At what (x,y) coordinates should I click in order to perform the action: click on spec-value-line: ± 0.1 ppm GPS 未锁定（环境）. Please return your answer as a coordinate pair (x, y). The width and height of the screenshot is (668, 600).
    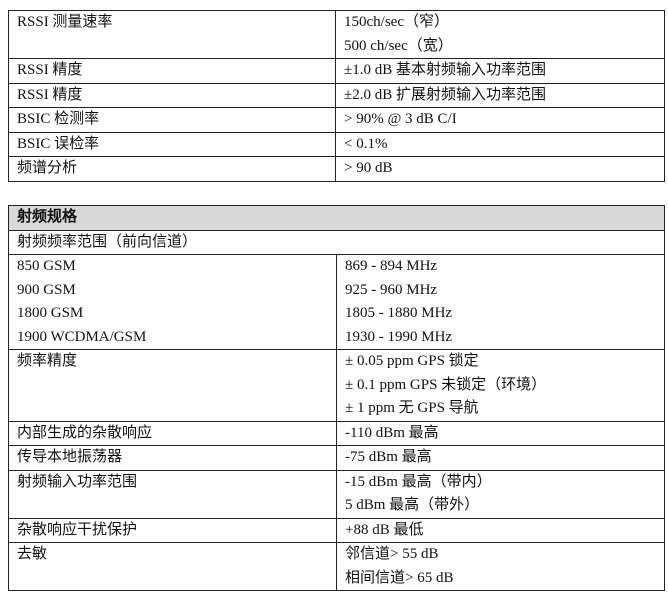
    Looking at the image, I should click on (446, 384).